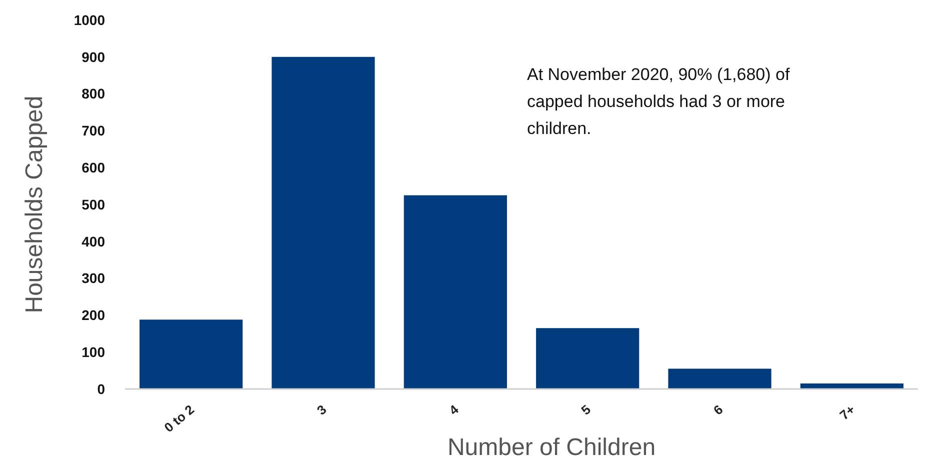 This screenshot has height=463, width=928. What do you see at coordinates (847, 412) in the screenshot?
I see `x-tick-label: 7+` at bounding box center [847, 412].